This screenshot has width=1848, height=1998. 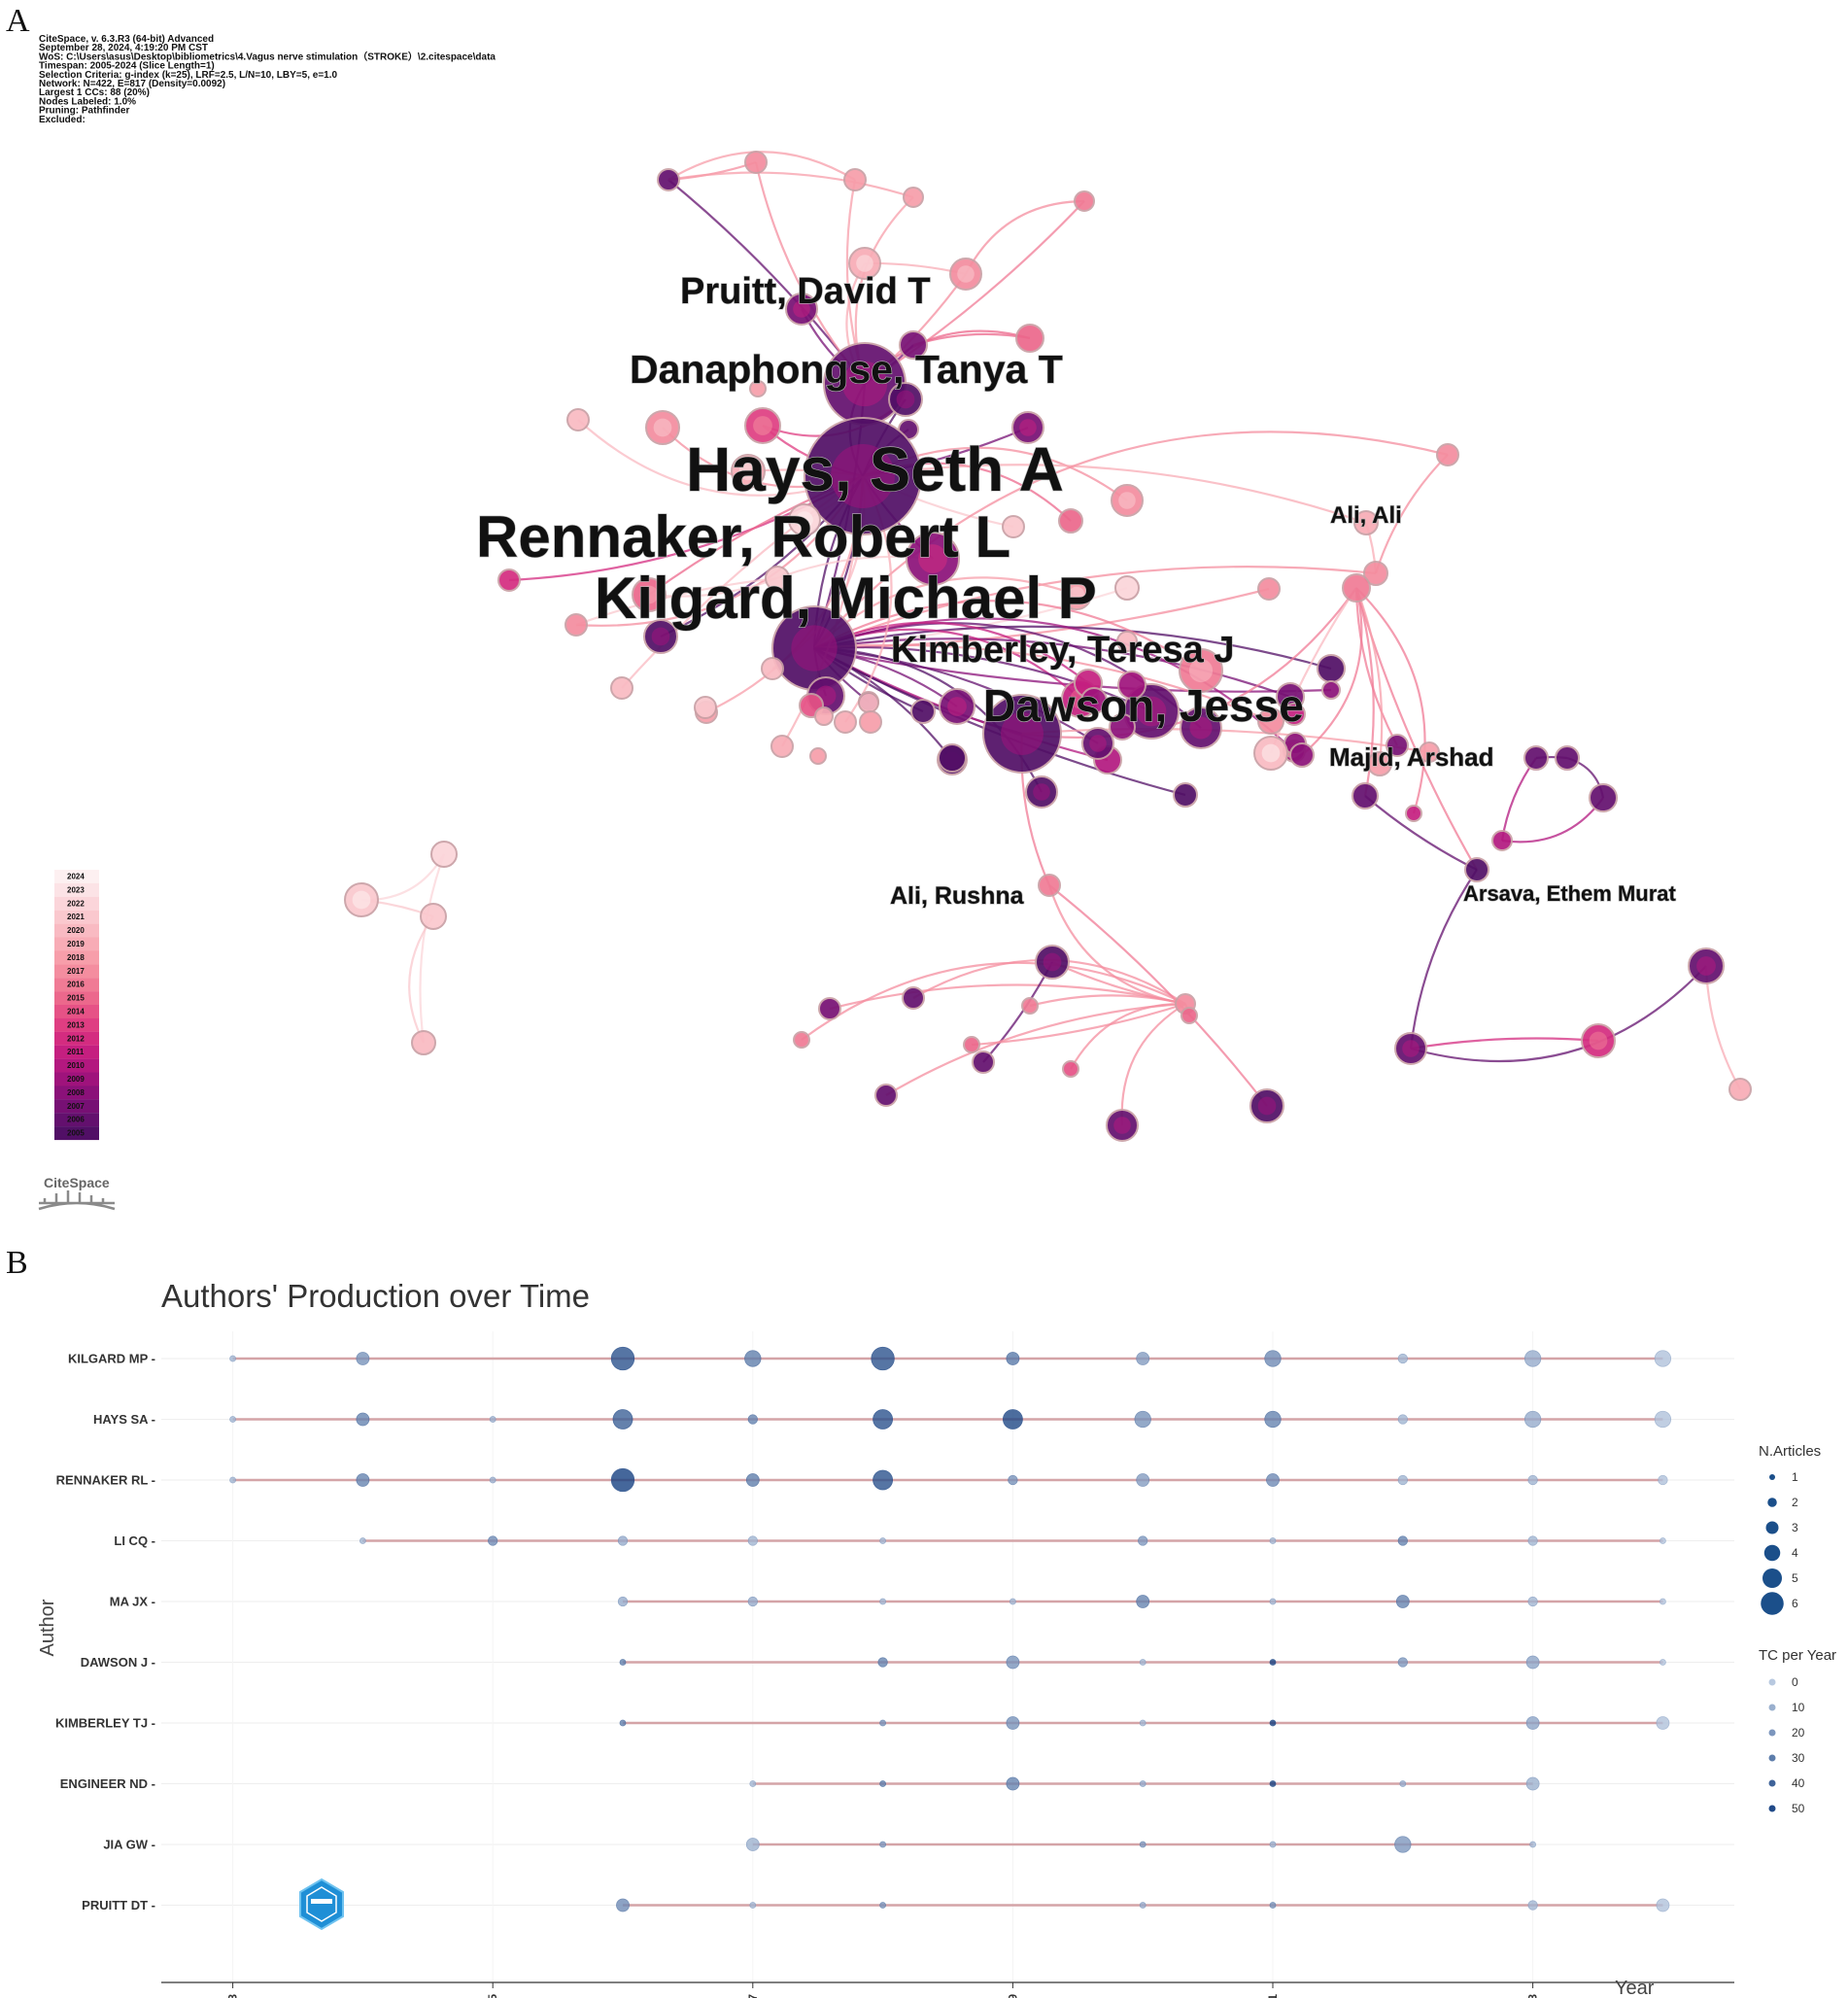 I want to click on color-legend-label: 50, so click(x=1798, y=1808).